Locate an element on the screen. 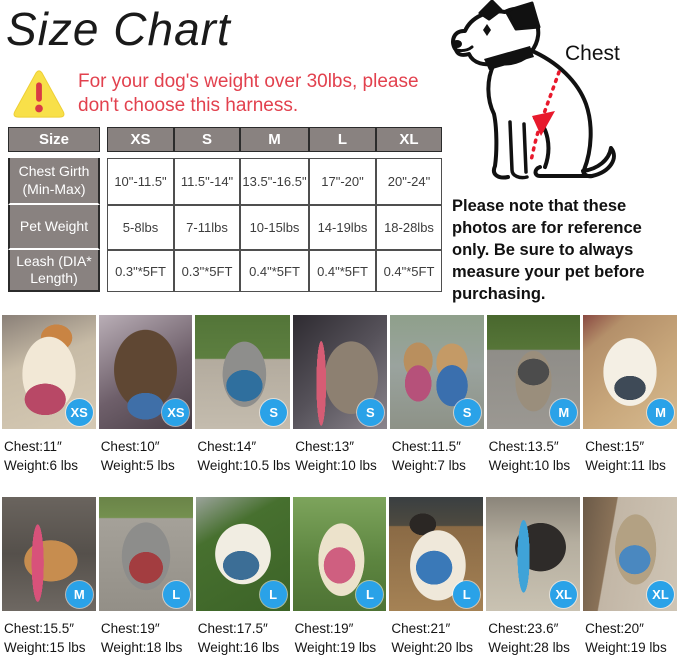  pet-photo-card: L Chest:21″ Weight:20 lbs is located at coordinates (436, 577).